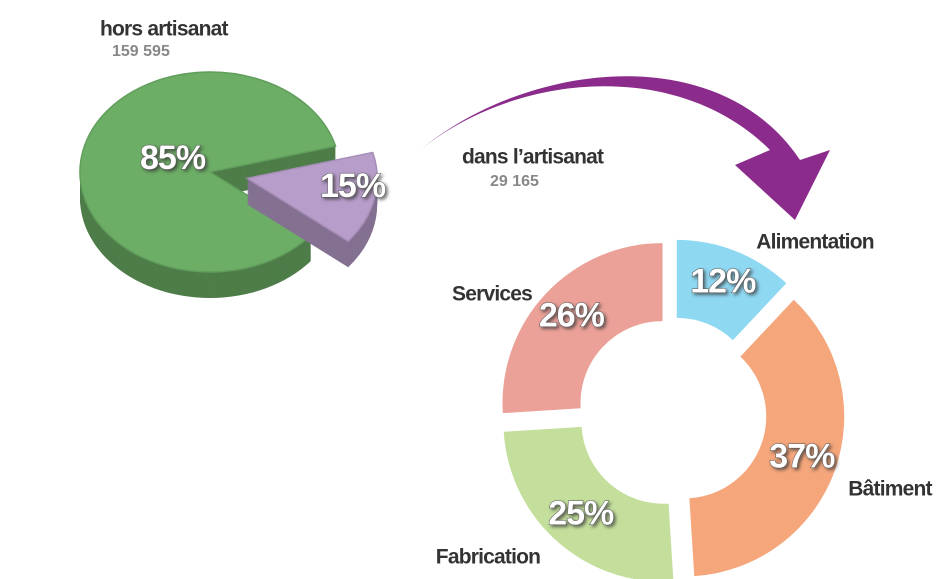 The image size is (943, 579). Describe the element at coordinates (514, 181) in the screenshot. I see `count-label: 29 165` at that location.